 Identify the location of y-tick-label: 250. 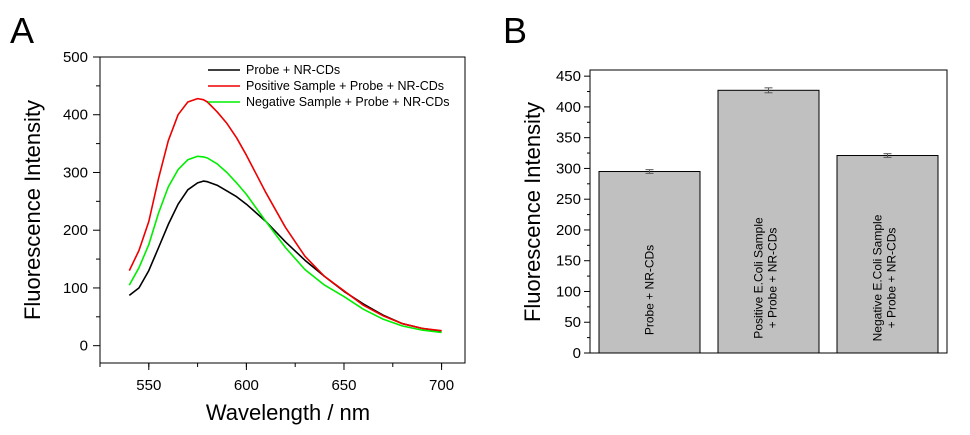
(568, 199).